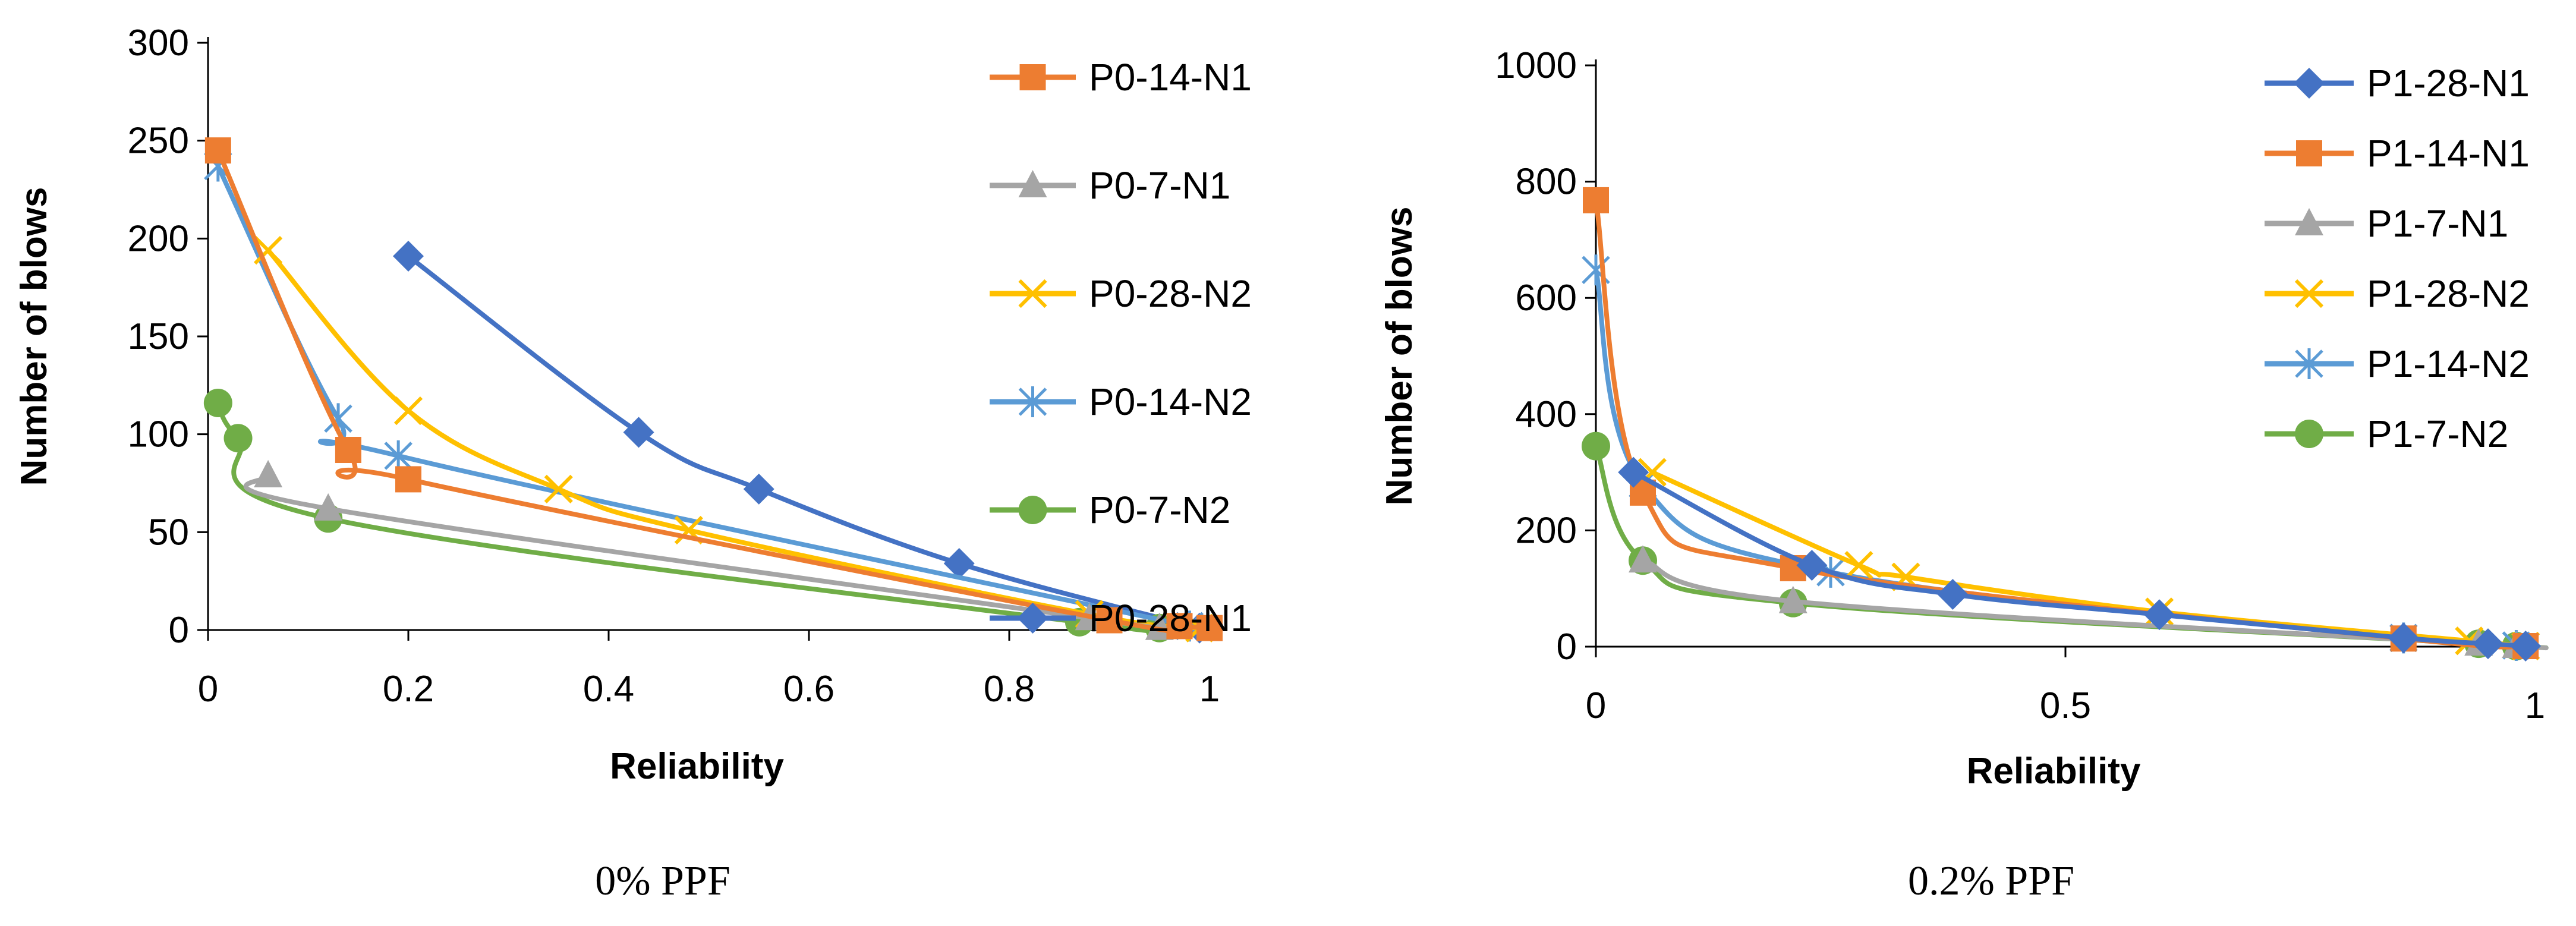  I want to click on legend-label: P0-7-N1, so click(1159, 185).